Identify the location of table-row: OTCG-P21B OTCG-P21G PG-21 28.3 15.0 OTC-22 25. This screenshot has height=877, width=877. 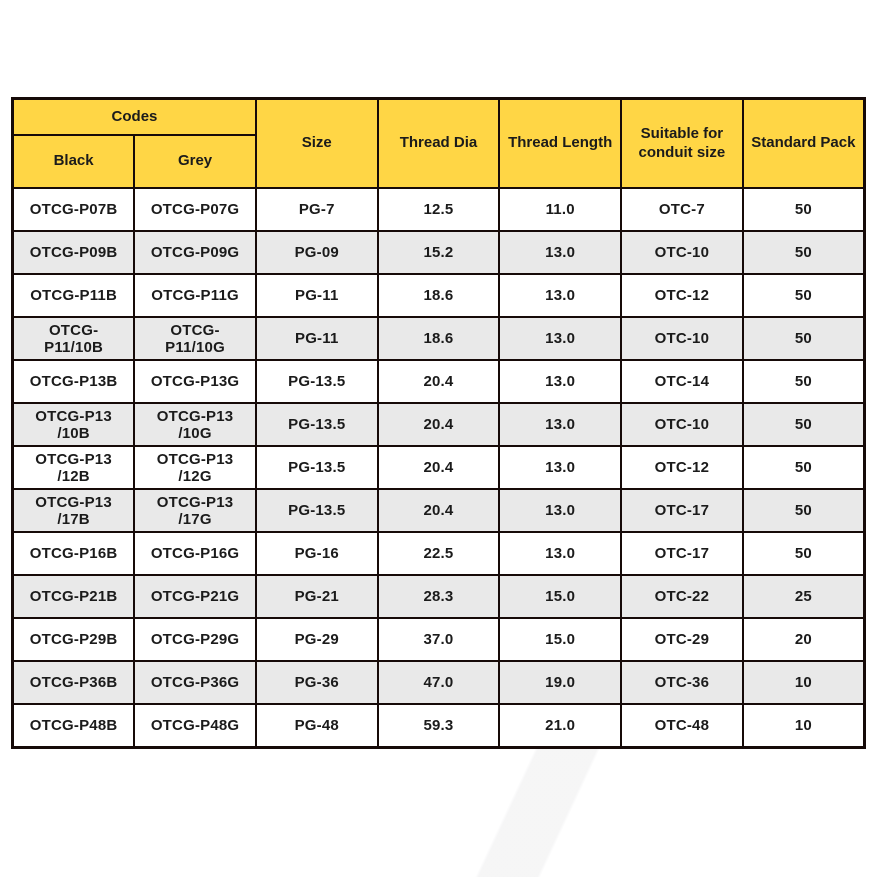
(438, 596).